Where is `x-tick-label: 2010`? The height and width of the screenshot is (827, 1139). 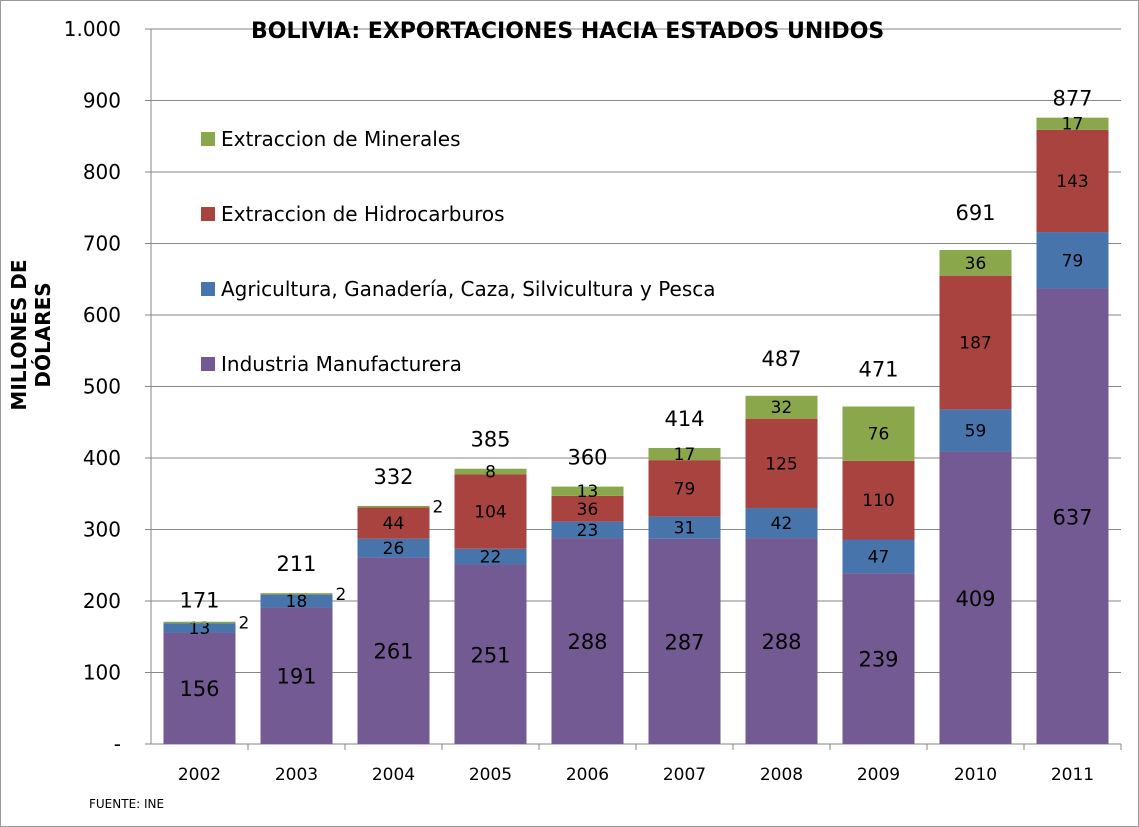
x-tick-label: 2010 is located at coordinates (975, 775).